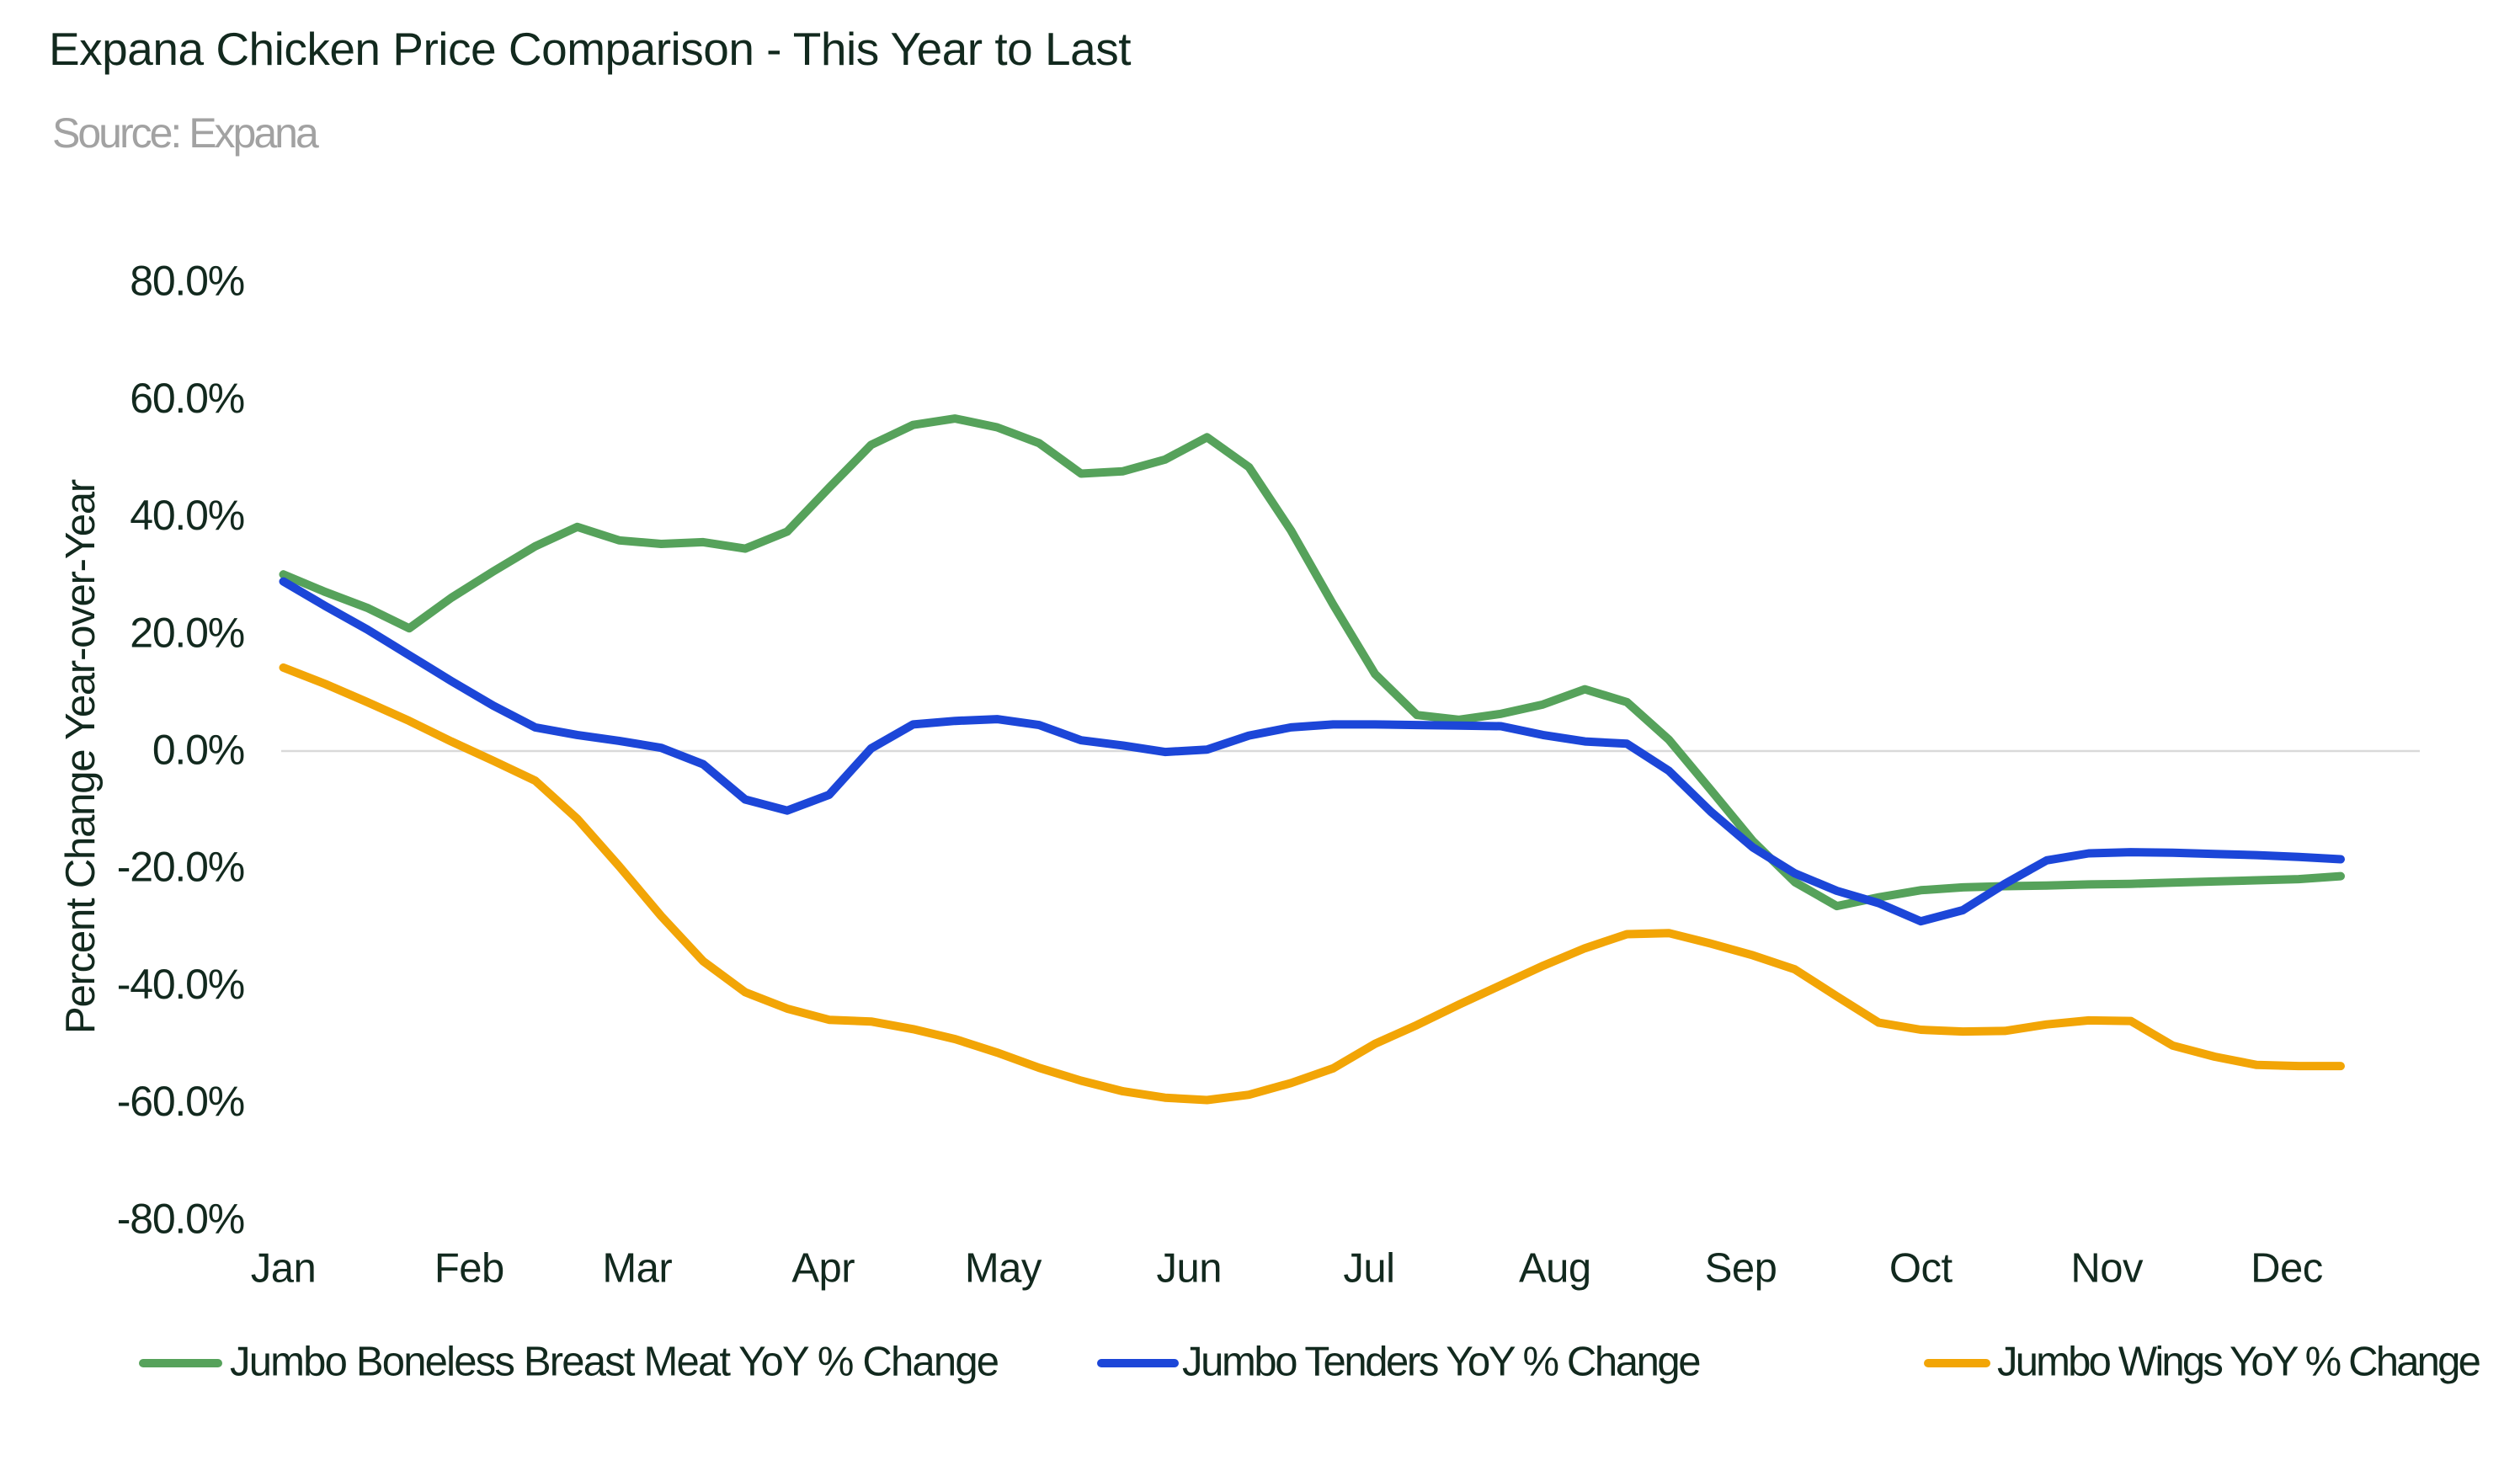 This screenshot has width=2520, height=1476. What do you see at coordinates (185, 133) in the screenshot?
I see `svg-text: Source: Expana` at bounding box center [185, 133].